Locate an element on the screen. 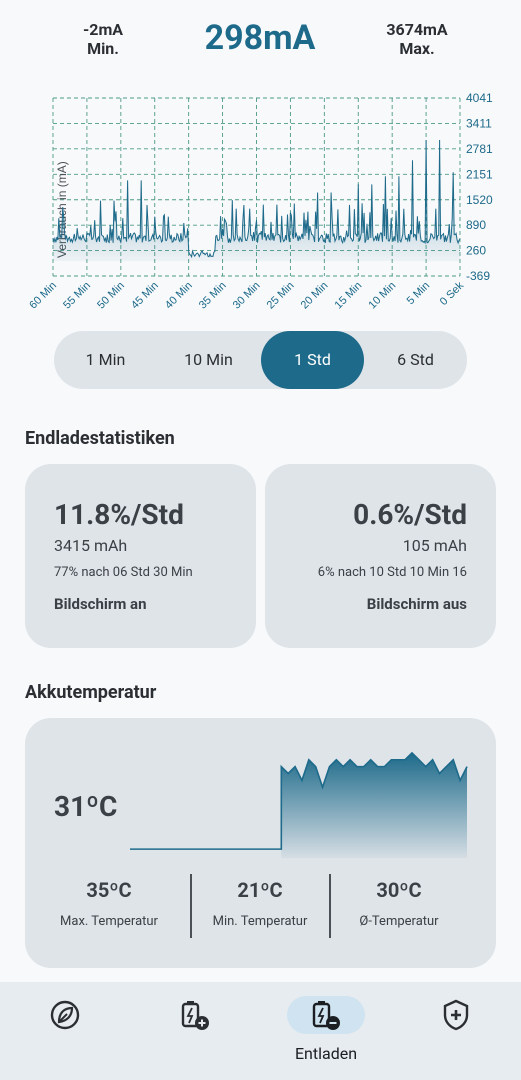 Image resolution: width=521 pixels, height=1080 pixels. current-value: 298mA is located at coordinates (260, 38).